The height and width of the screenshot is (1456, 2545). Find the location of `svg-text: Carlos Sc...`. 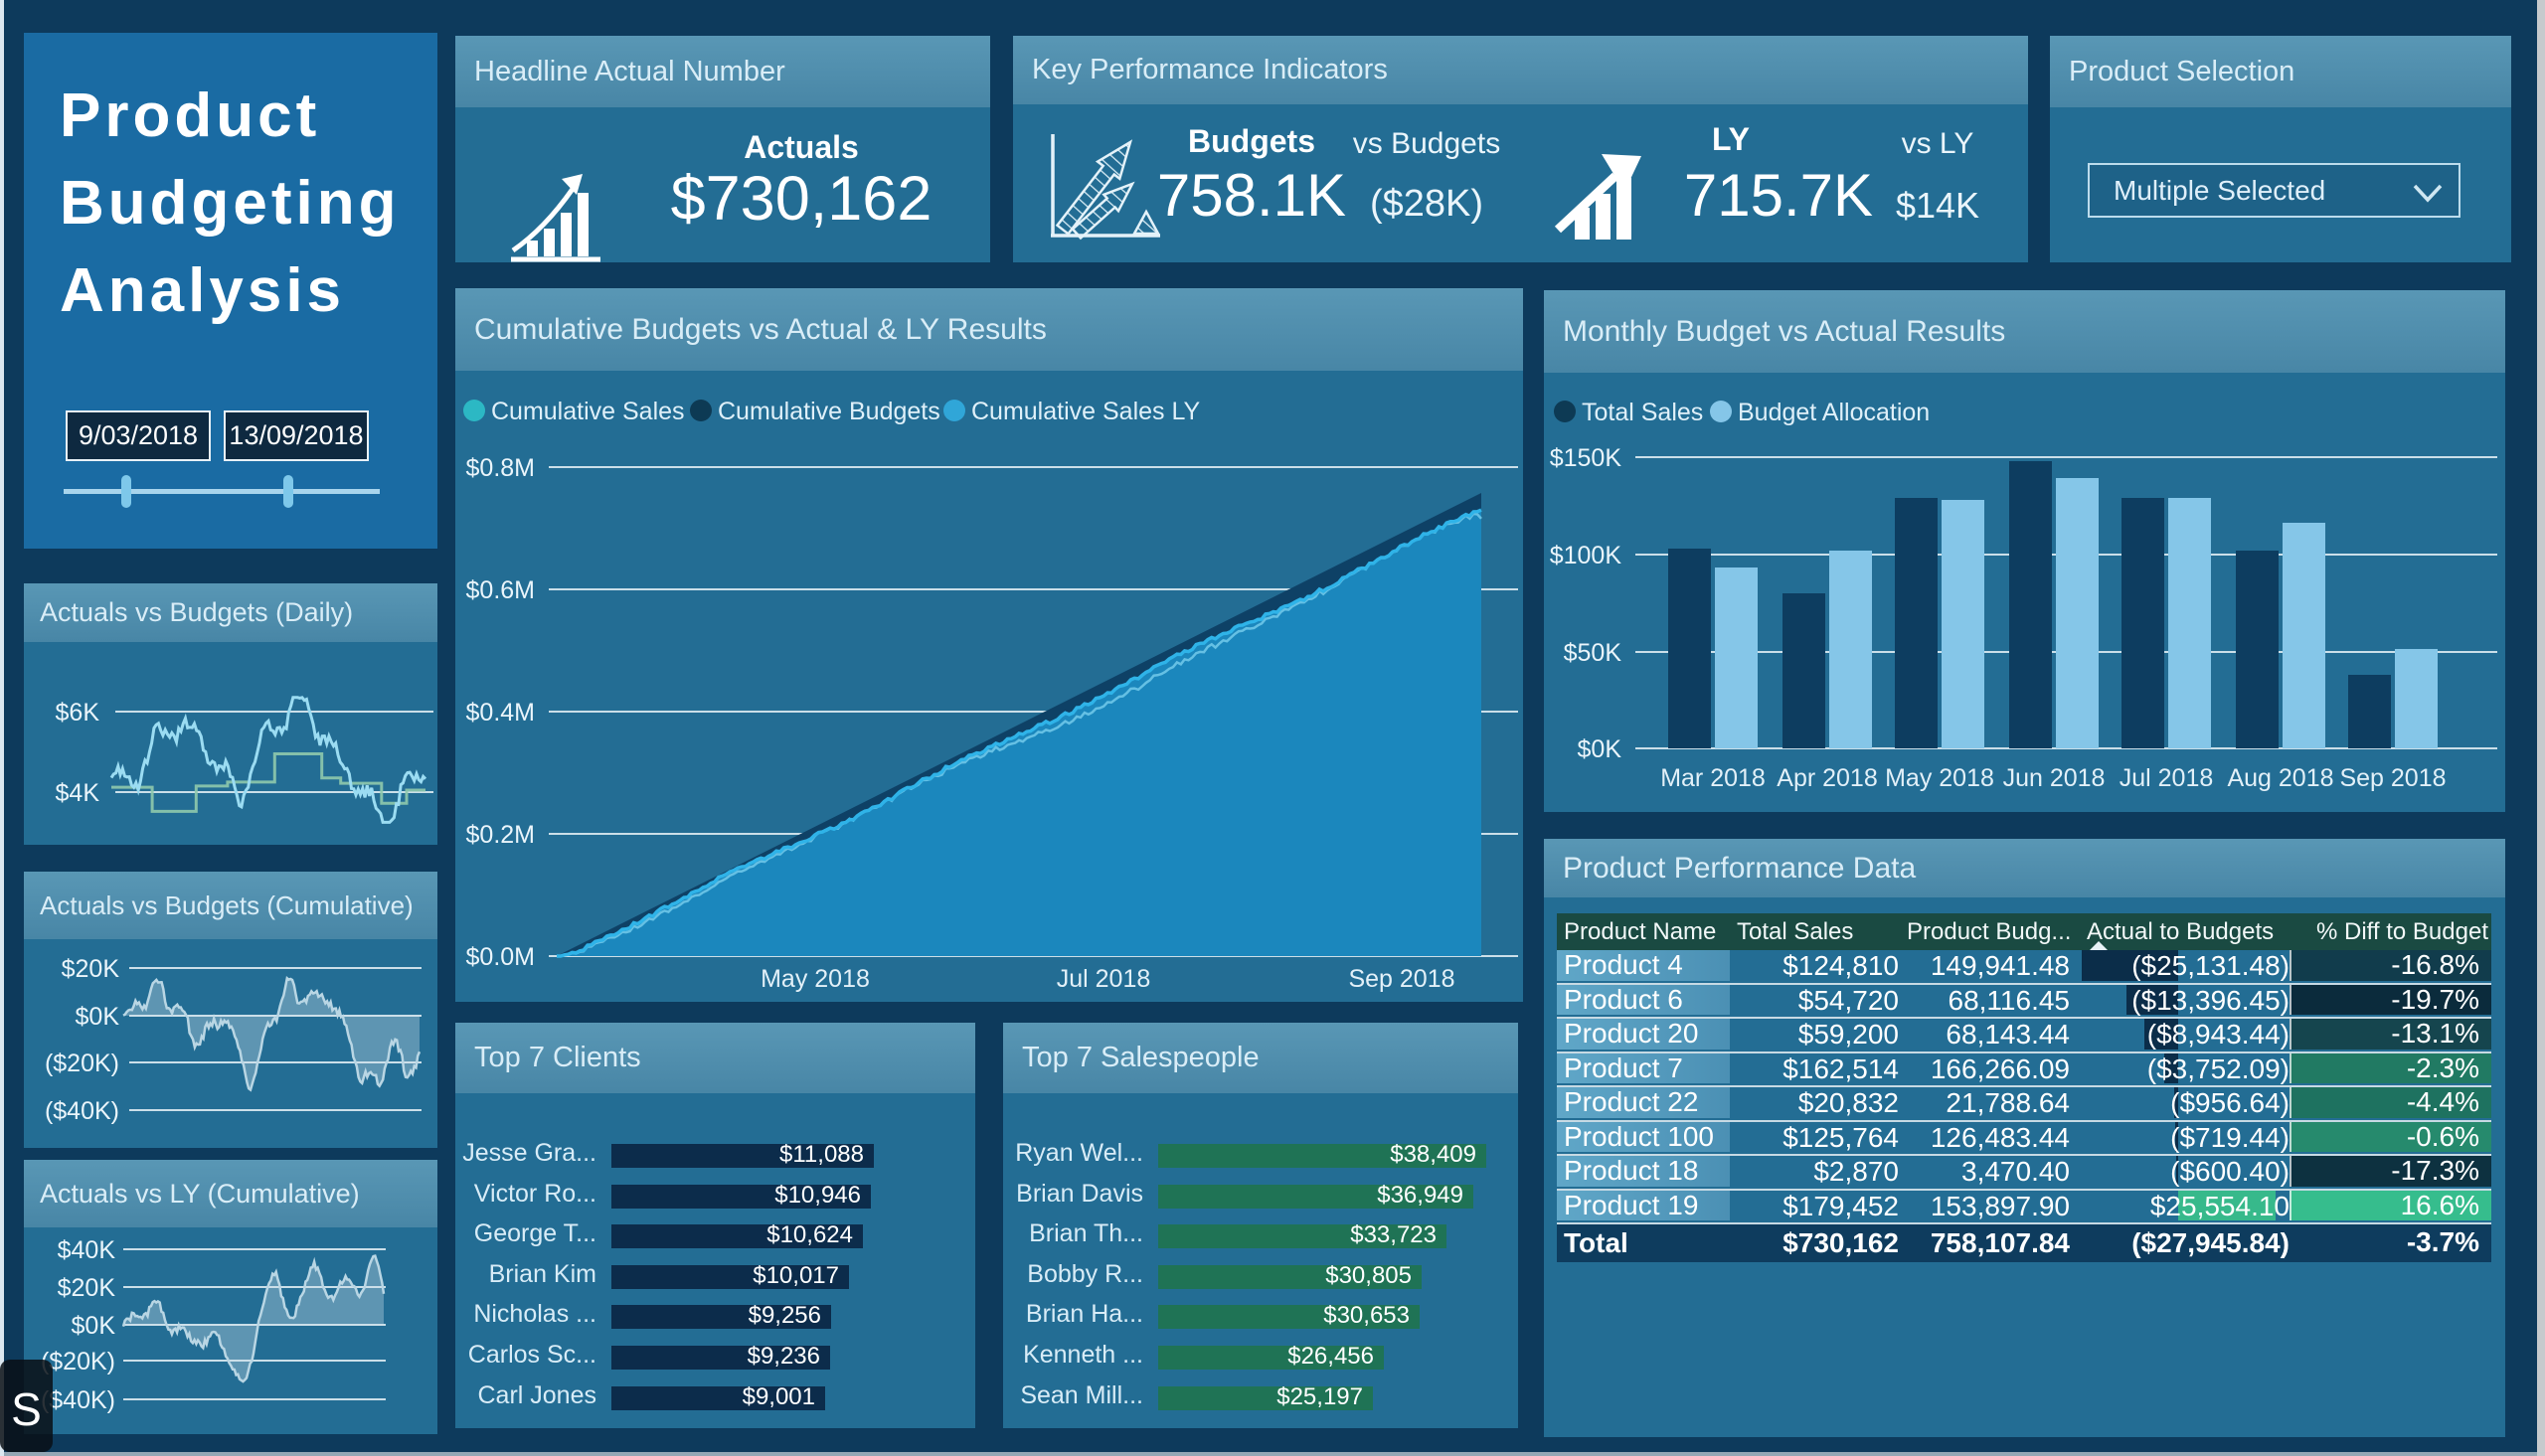

svg-text: Carlos Sc... is located at coordinates (532, 1355).